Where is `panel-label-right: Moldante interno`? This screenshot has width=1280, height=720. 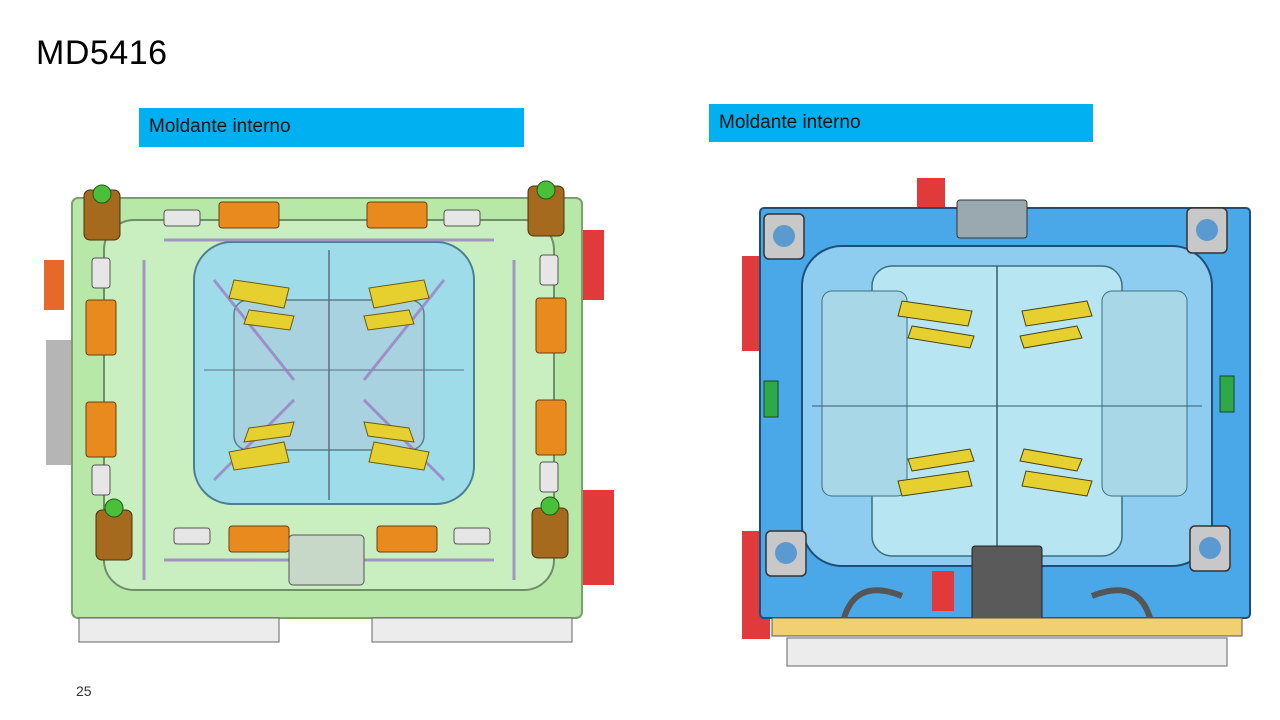
panel-label-right: Moldante interno is located at coordinates (901, 123).